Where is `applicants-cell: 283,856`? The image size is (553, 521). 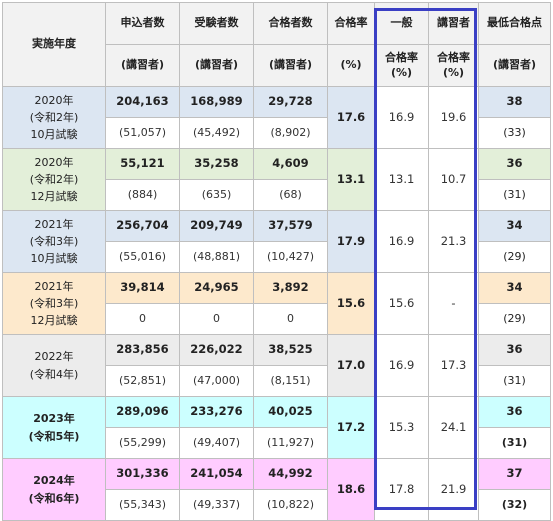
applicants-cell: 283,856 is located at coordinates (142, 350).